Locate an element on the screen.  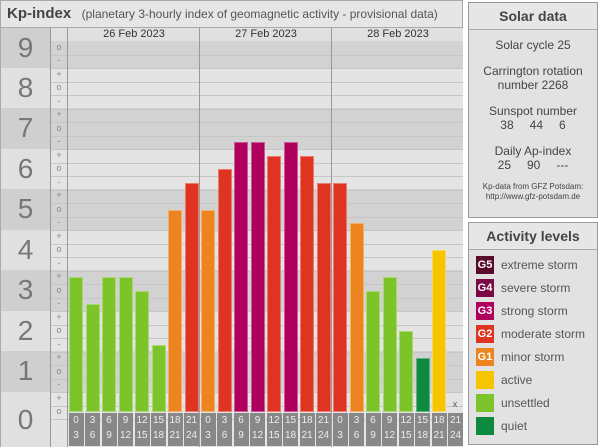
time-label: 9 12 is located at coordinates (389, 429).